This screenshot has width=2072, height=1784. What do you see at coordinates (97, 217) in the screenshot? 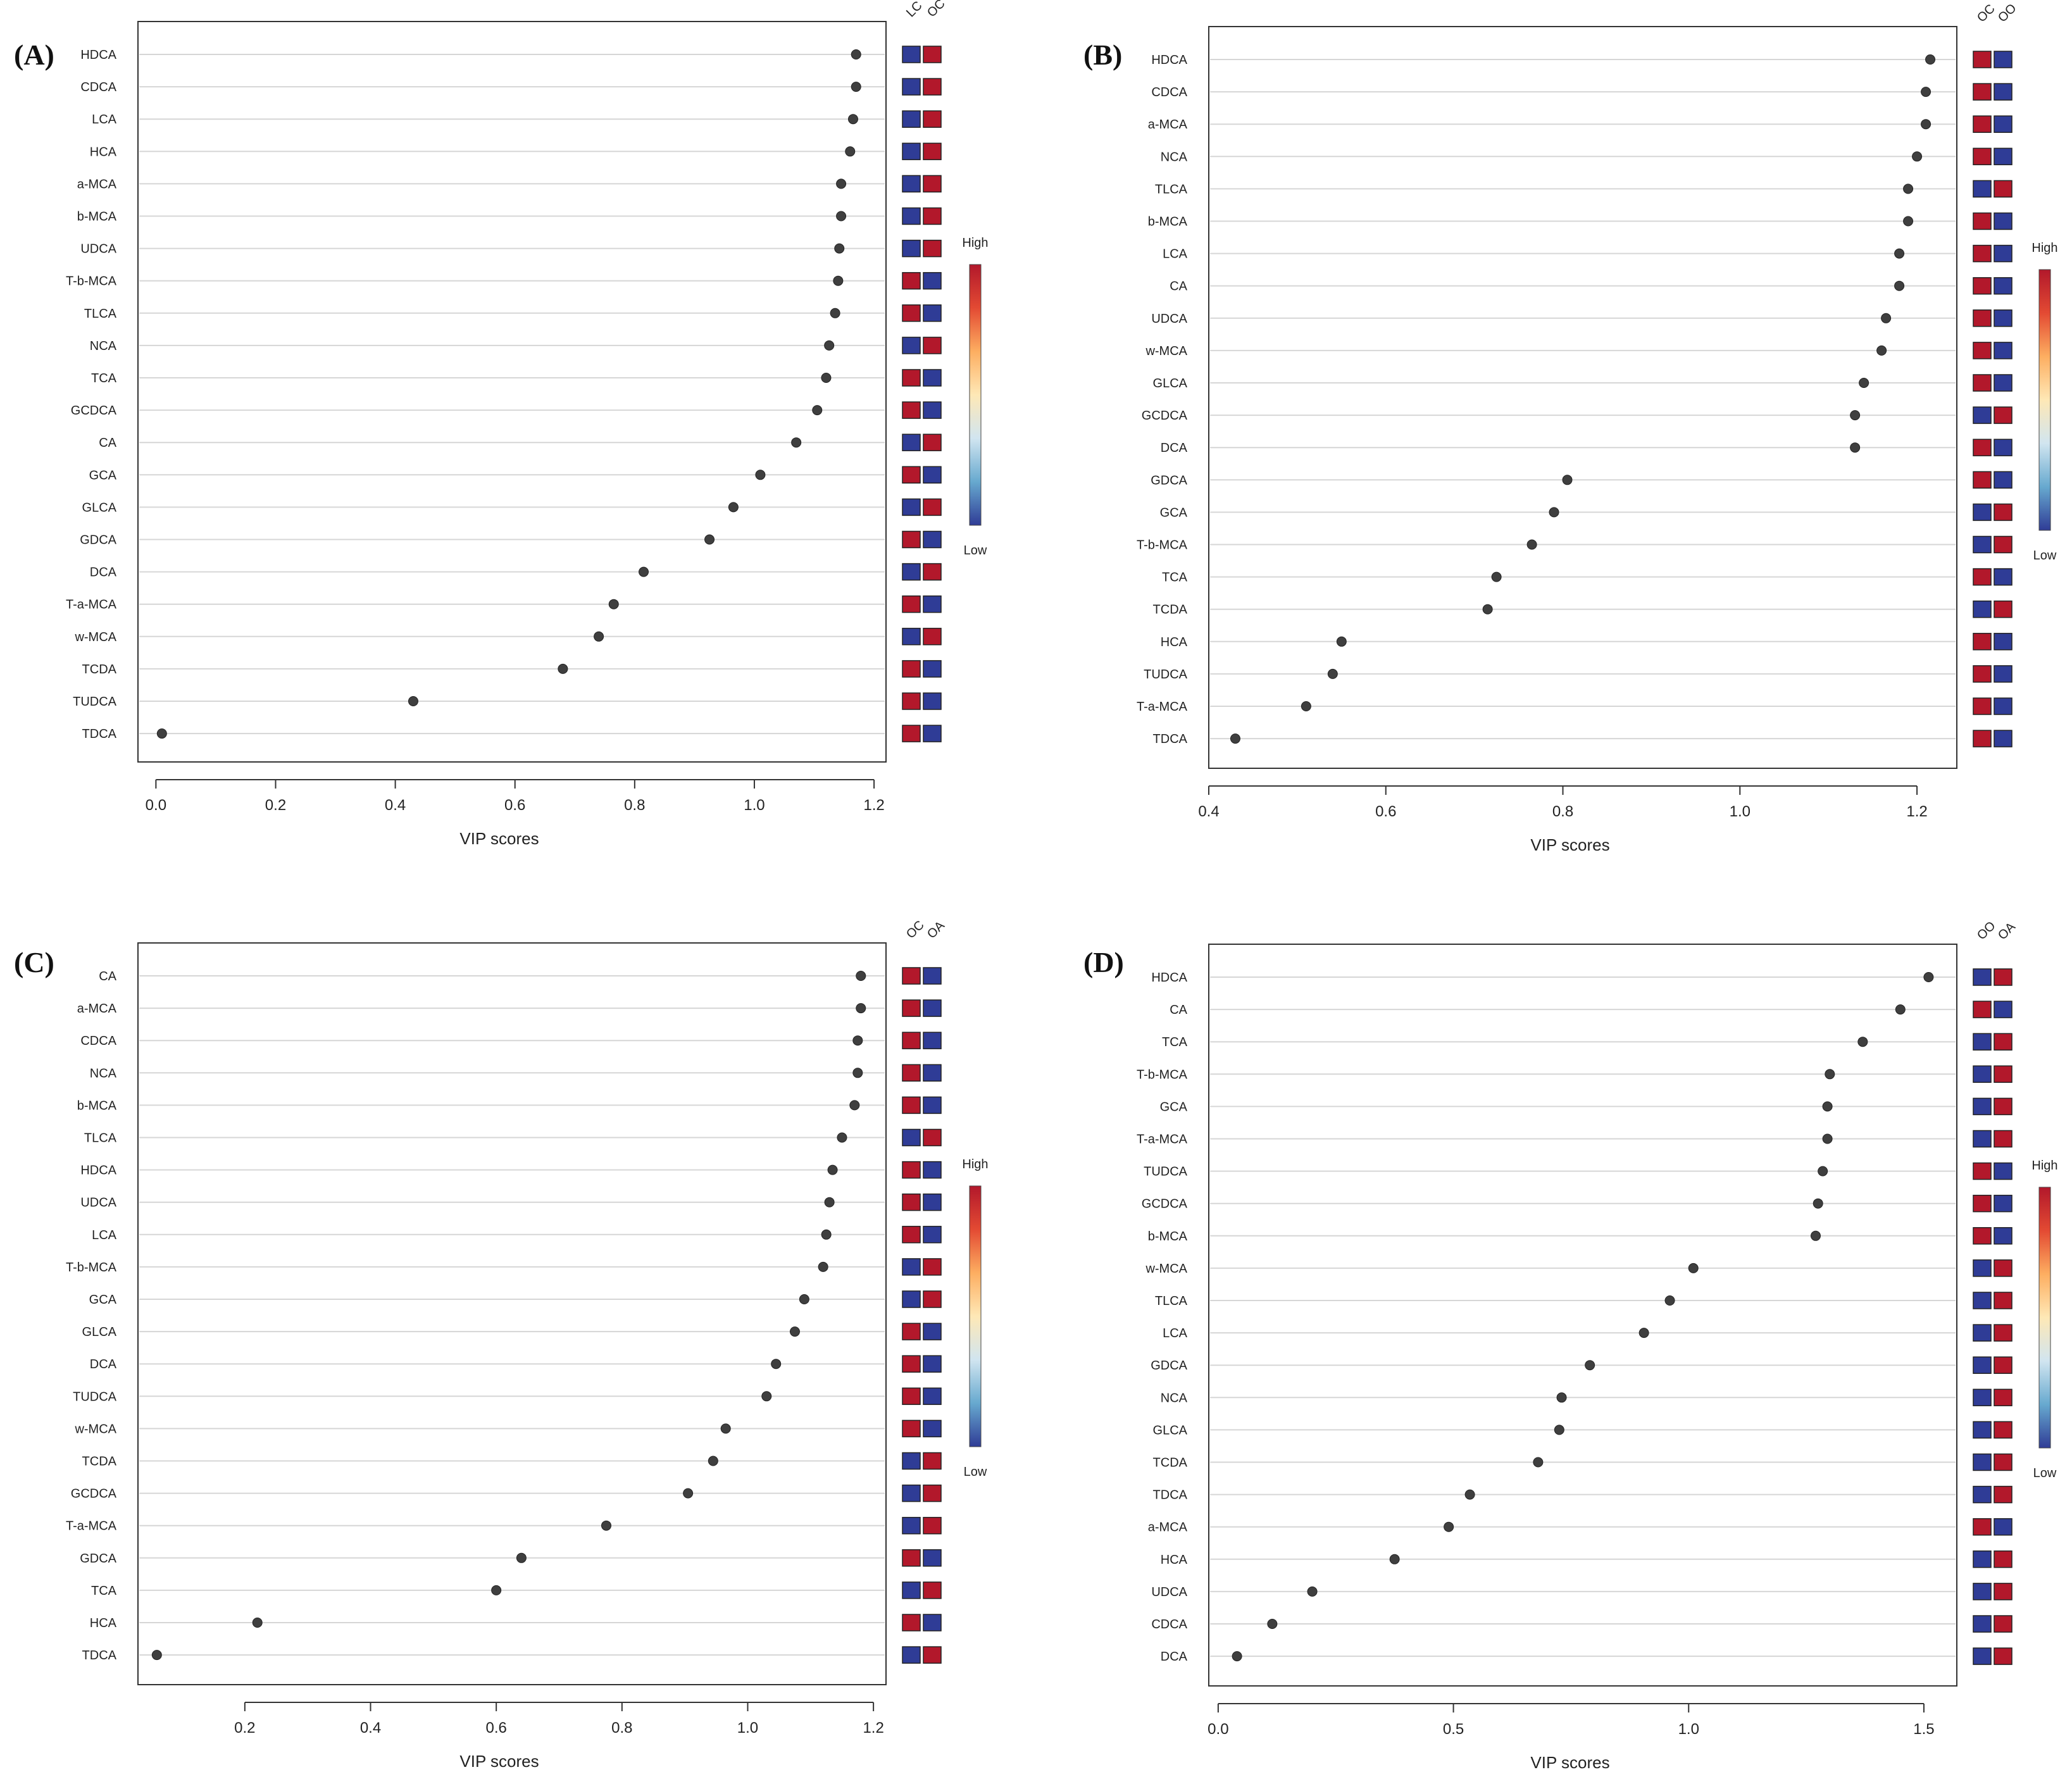
I see `category-label: b-MCA` at bounding box center [97, 217].